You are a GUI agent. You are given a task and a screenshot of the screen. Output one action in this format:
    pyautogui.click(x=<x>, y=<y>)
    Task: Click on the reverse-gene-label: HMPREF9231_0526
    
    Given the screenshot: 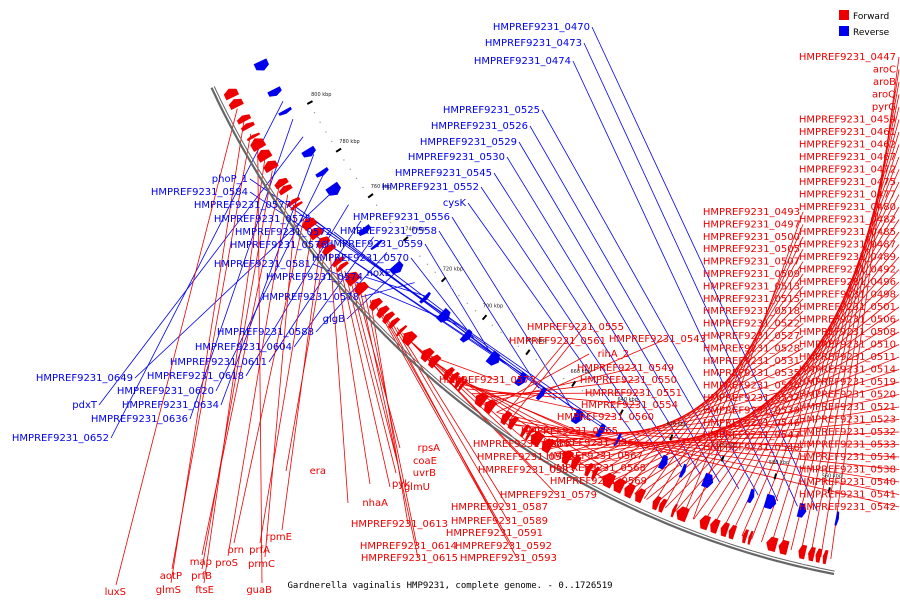 What is the action you would take?
    pyautogui.click(x=479, y=126)
    